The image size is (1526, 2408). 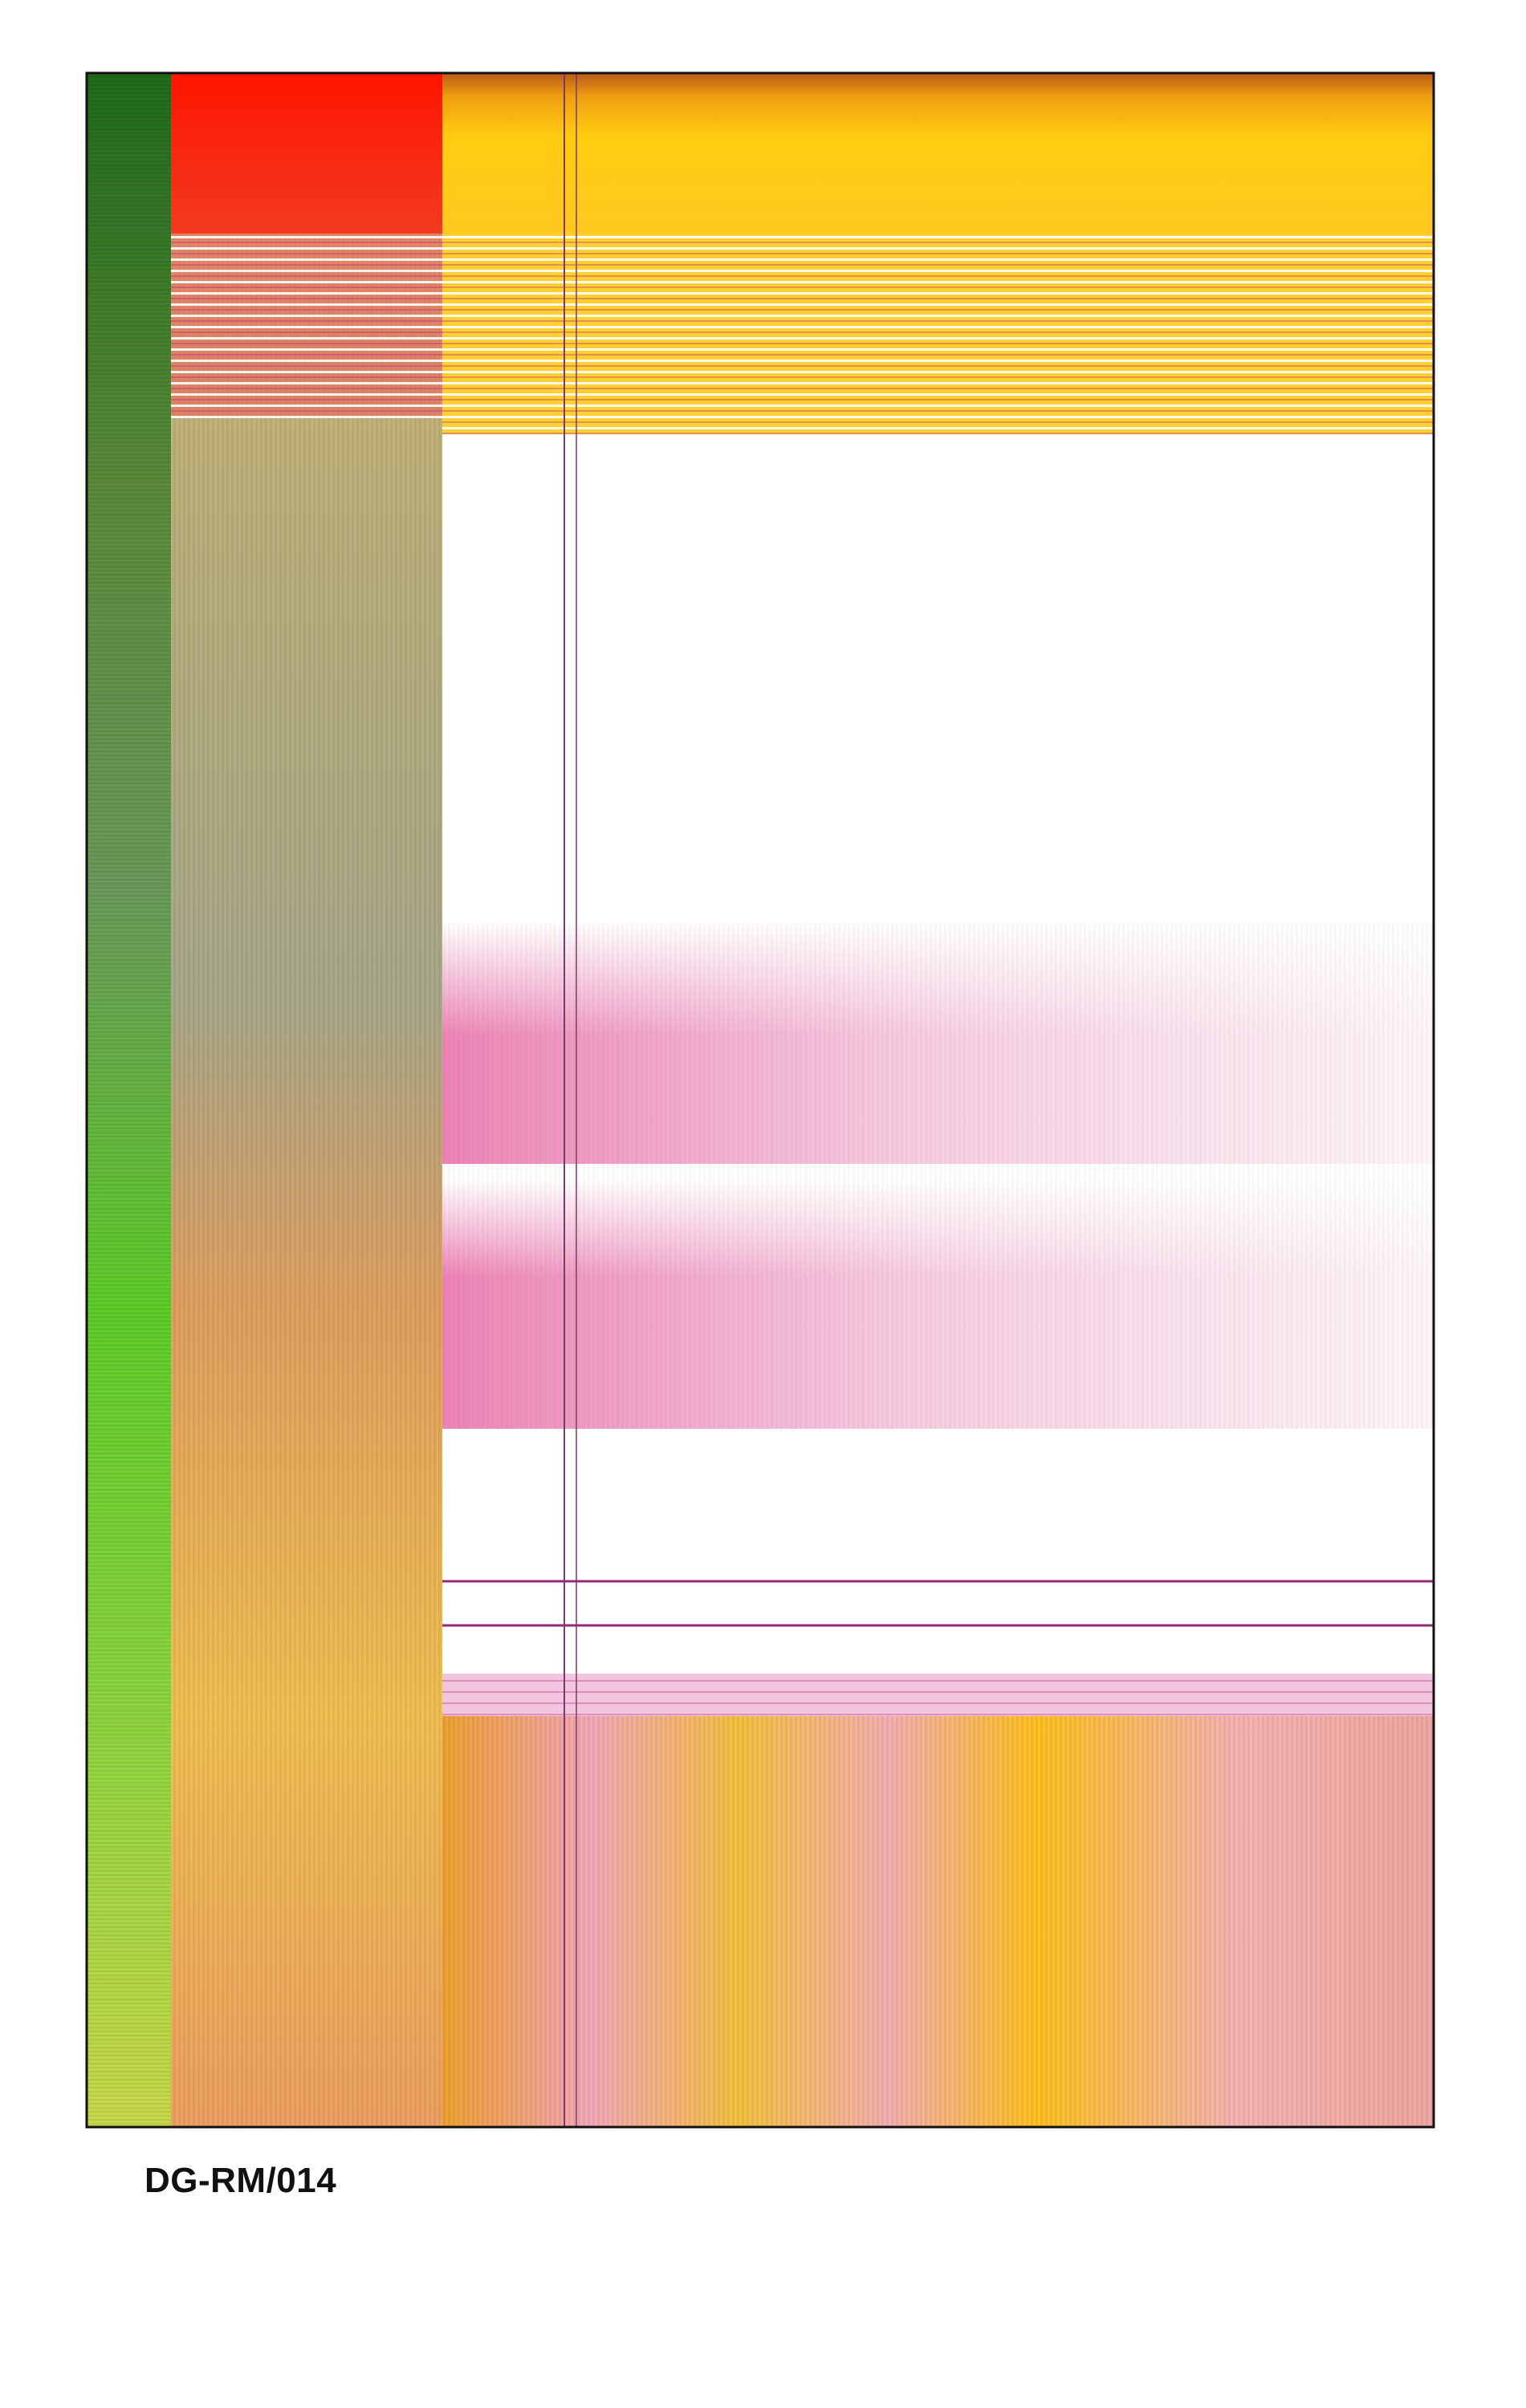 I want to click on caption: DG-RM/014, so click(x=240, y=2180).